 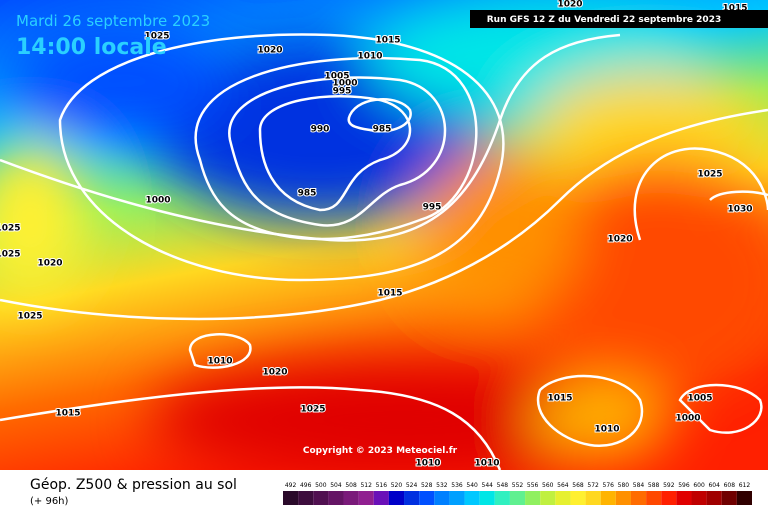 I want to click on legend-label: 612, so click(x=745, y=485).